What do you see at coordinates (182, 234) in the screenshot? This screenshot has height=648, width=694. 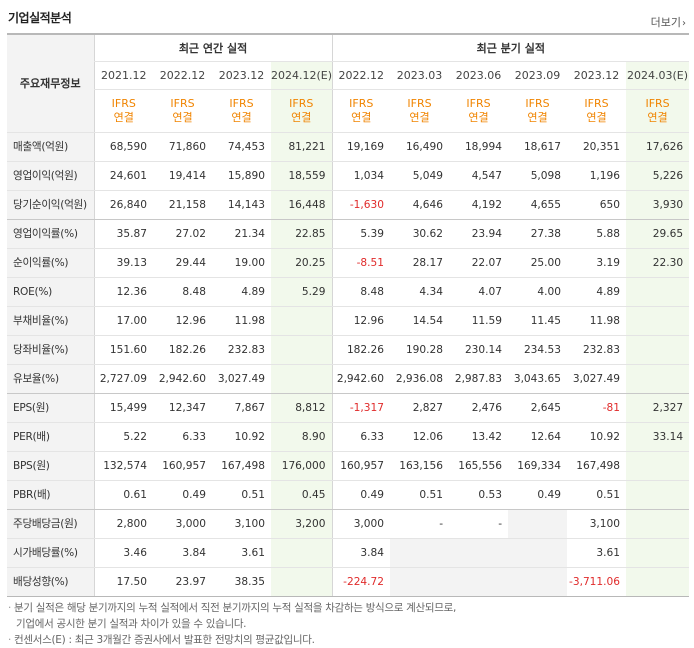 I see `table-cell: 27.02` at bounding box center [182, 234].